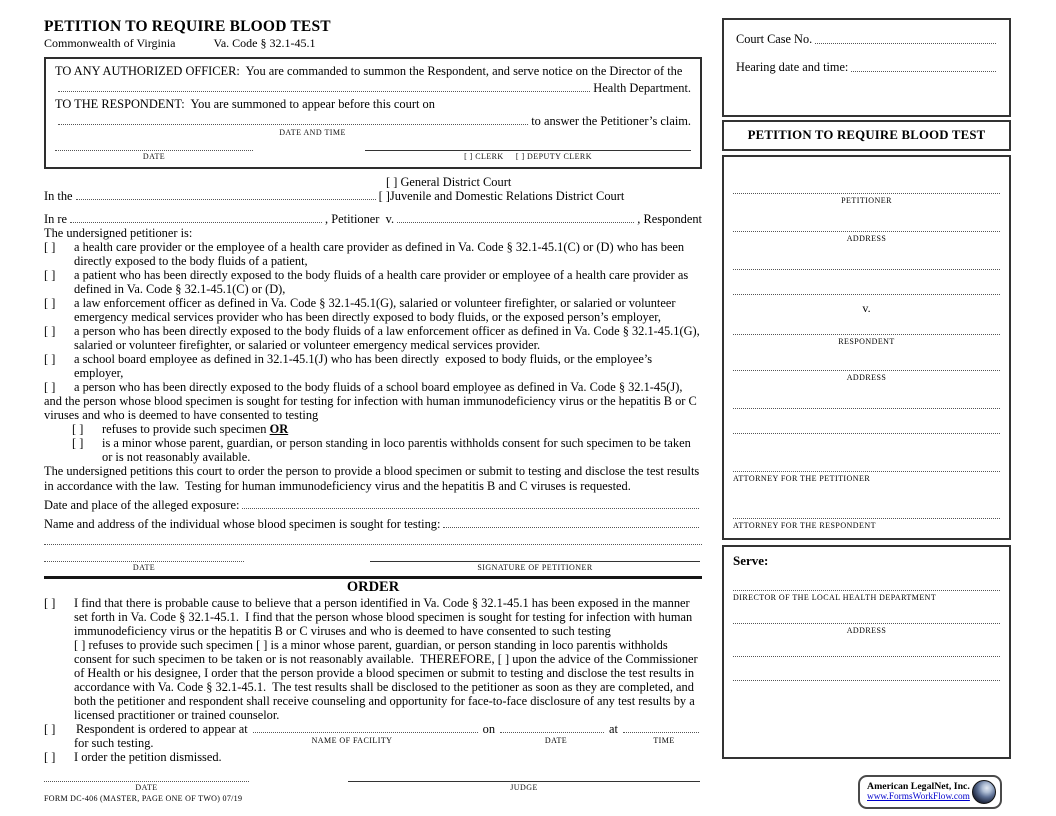 This screenshot has height=816, width=1056. What do you see at coordinates (866, 590) in the screenshot?
I see `fill-line-director` at bounding box center [866, 590].